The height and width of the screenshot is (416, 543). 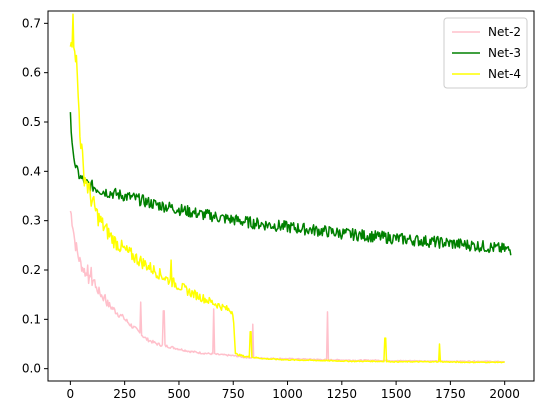 What do you see at coordinates (31, 73) in the screenshot?
I see `y-tick-label: 0.6` at bounding box center [31, 73].